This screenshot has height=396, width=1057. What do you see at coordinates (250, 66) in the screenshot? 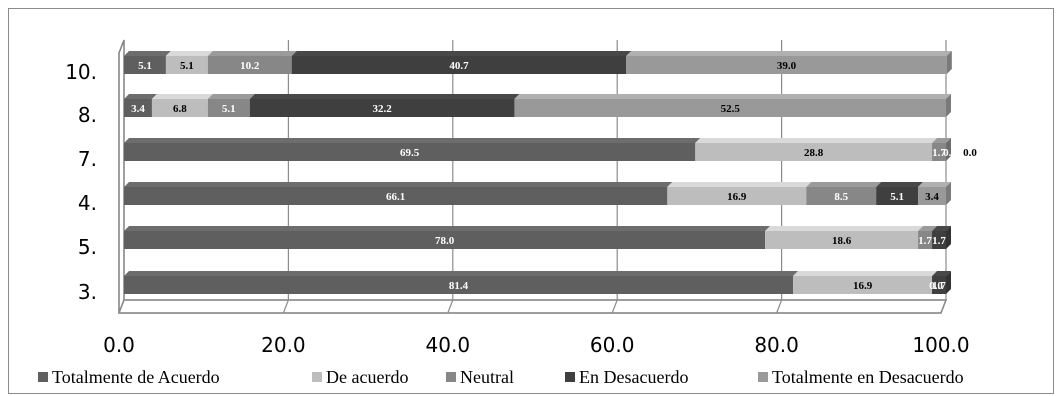
I see `data-label: 10.2` at bounding box center [250, 66].